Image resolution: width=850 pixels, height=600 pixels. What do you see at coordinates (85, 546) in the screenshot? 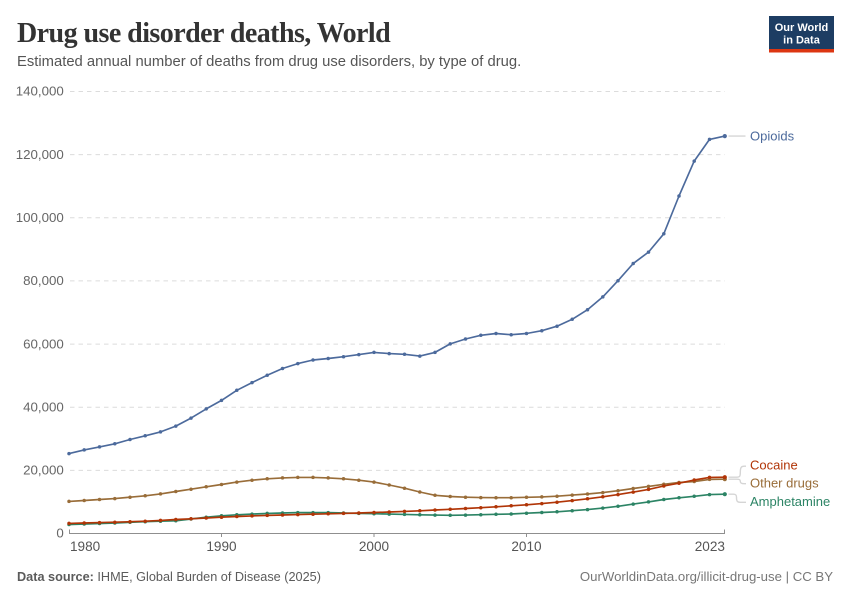
I see `svg-text: 1980` at bounding box center [85, 546].